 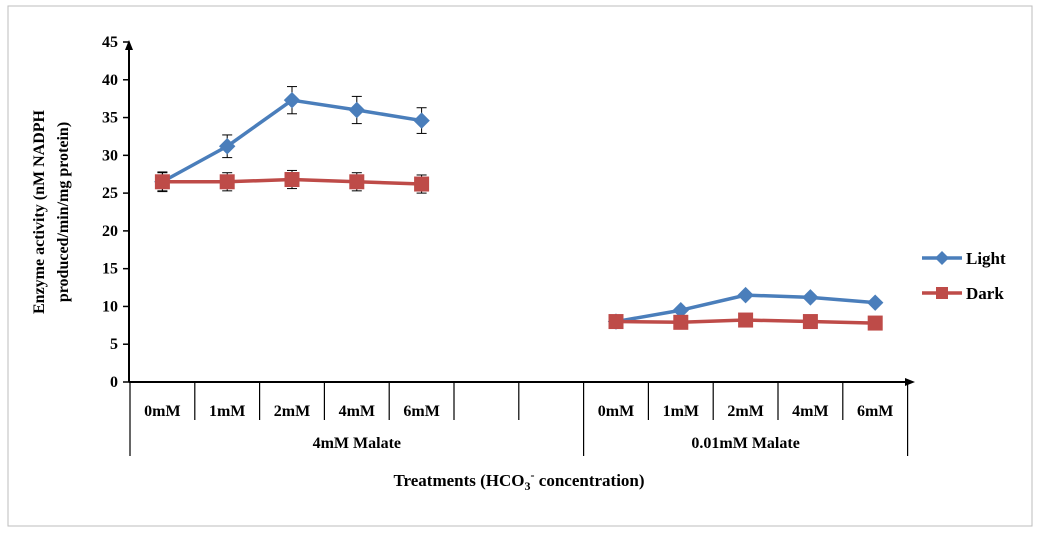 What do you see at coordinates (942, 258) in the screenshot?
I see `legend-marker-light` at bounding box center [942, 258].